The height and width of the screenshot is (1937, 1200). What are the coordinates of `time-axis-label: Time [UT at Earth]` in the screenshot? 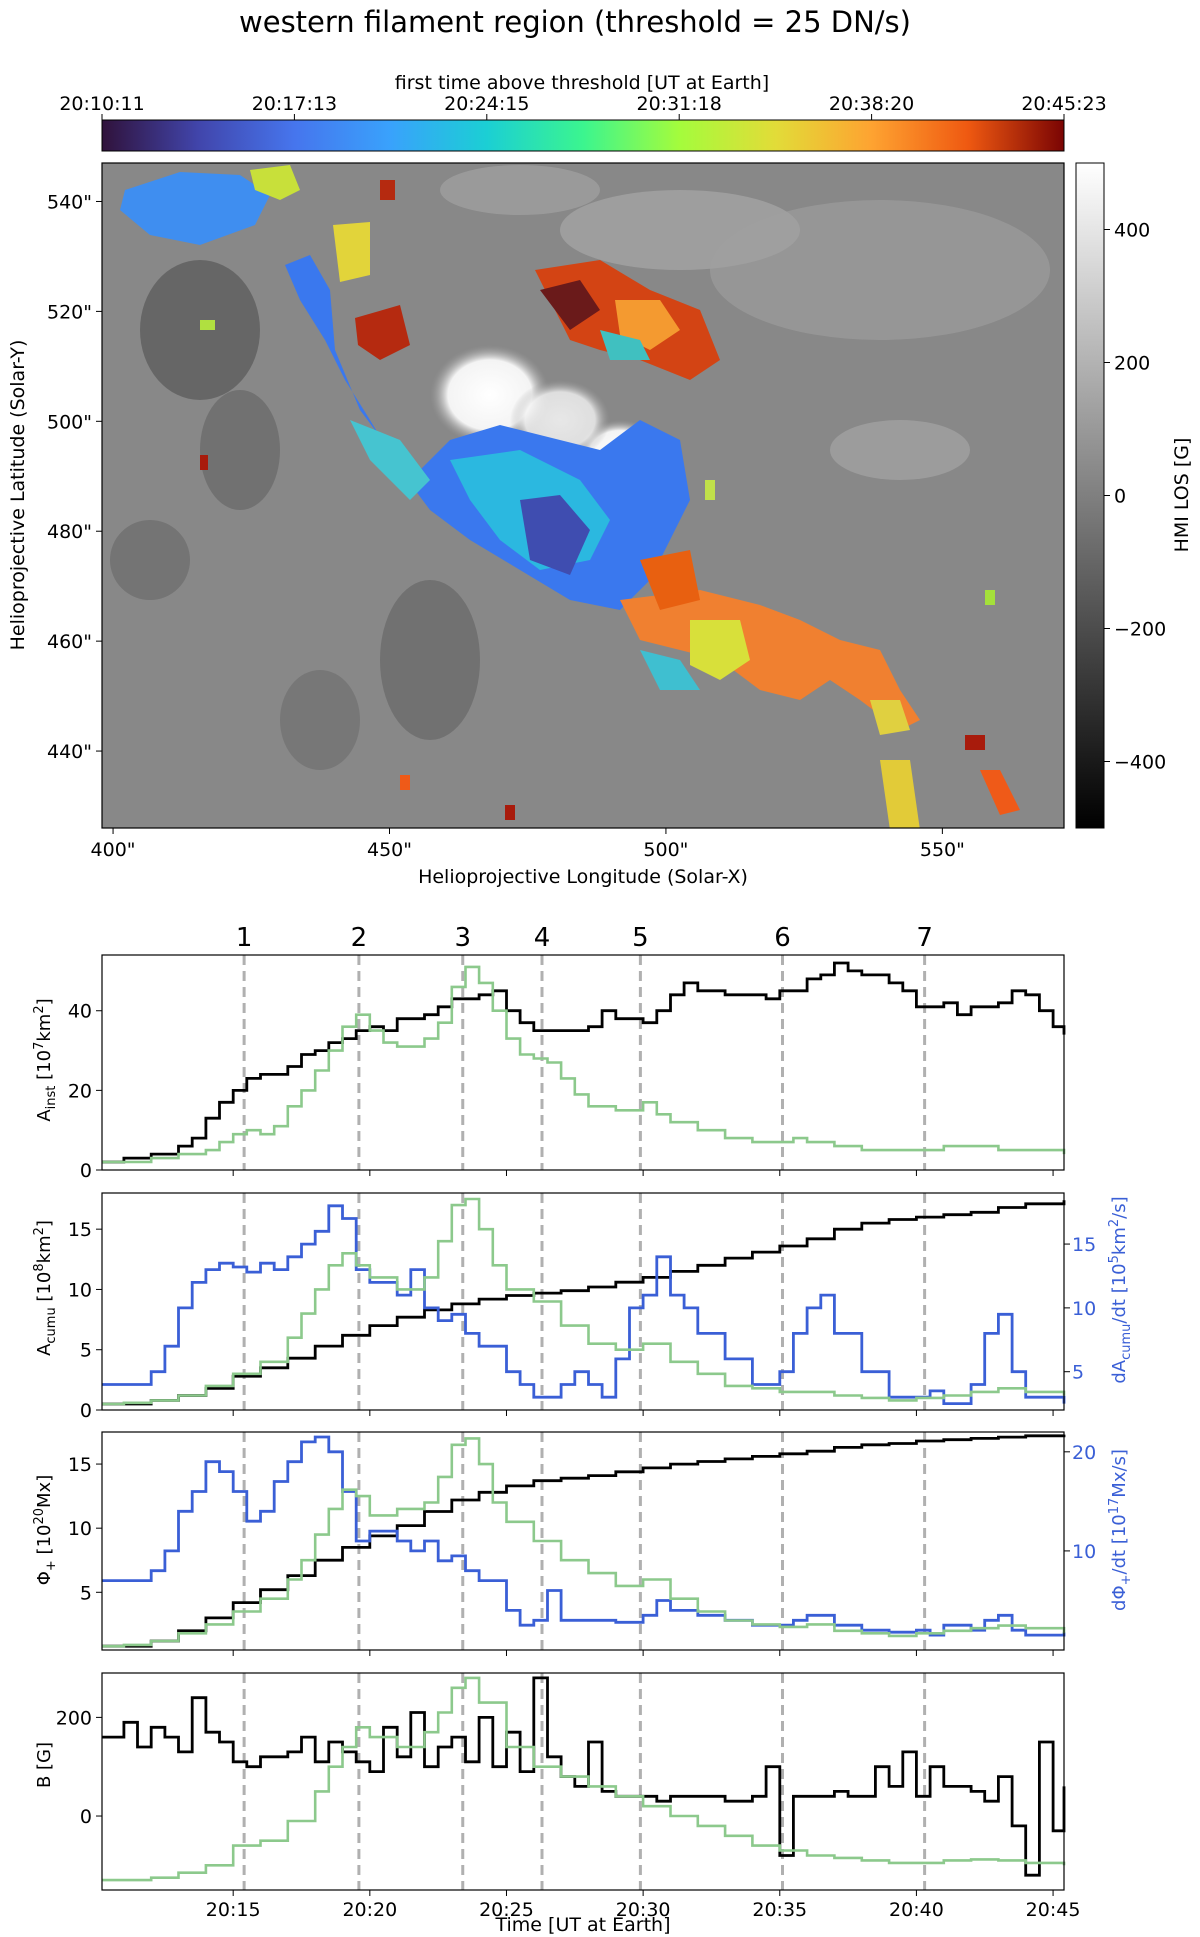 It's located at (583, 1925).